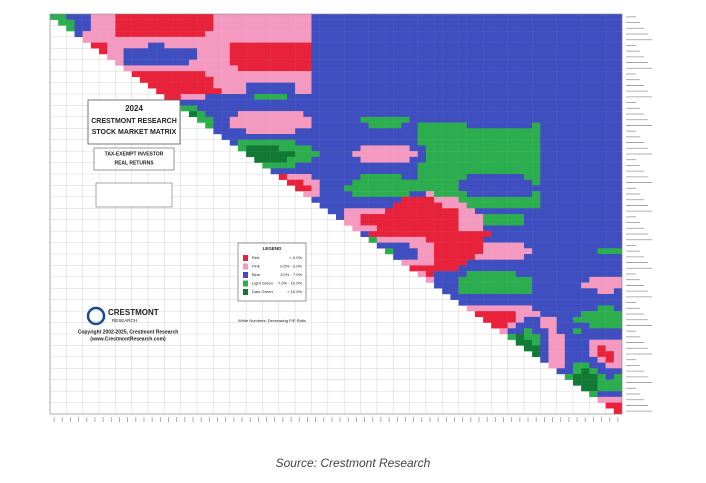  I want to click on legend-swatch, so click(245, 292).